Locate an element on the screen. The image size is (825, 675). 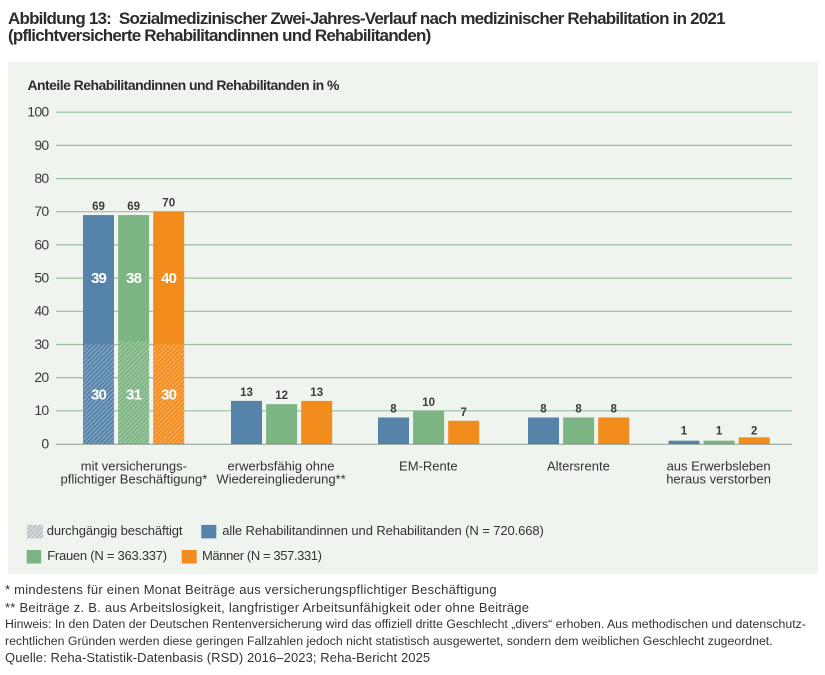
svg-text: 38 is located at coordinates (134, 278).